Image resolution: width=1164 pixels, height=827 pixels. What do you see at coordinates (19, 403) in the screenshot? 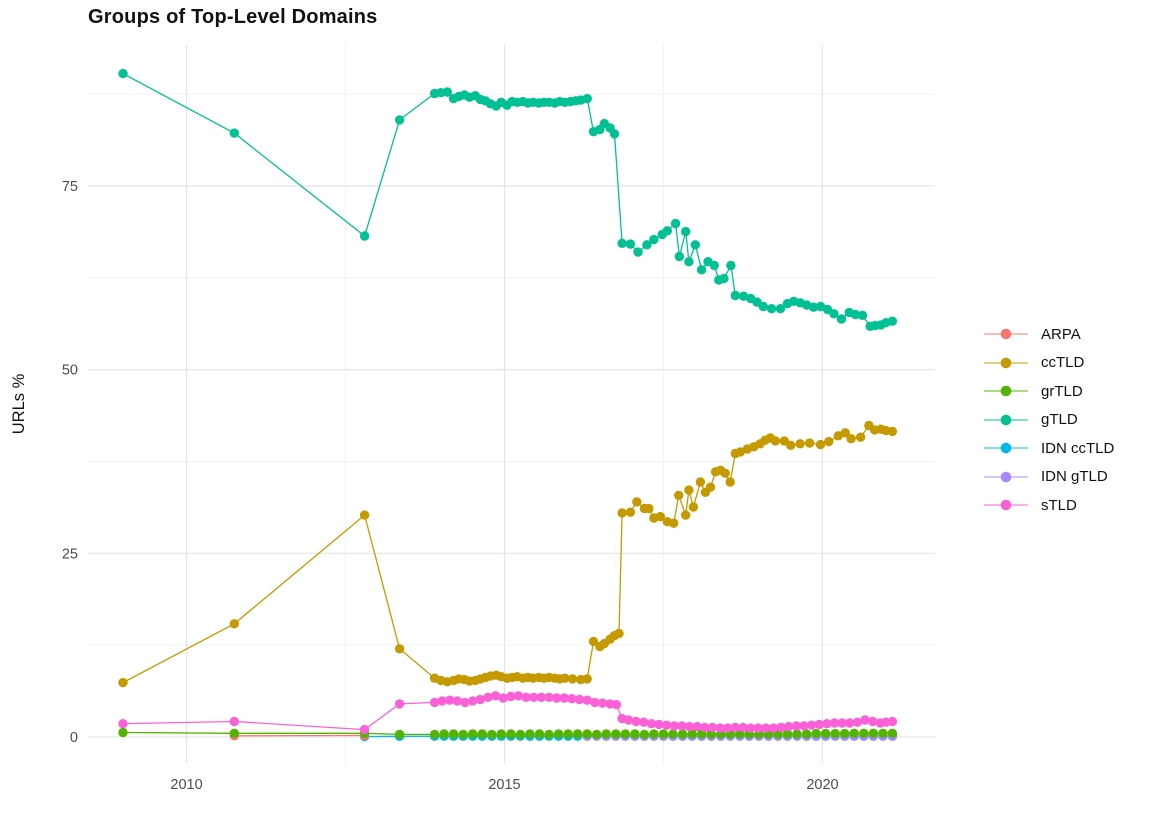
I see `y-axis-title: URLs %` at bounding box center [19, 403].